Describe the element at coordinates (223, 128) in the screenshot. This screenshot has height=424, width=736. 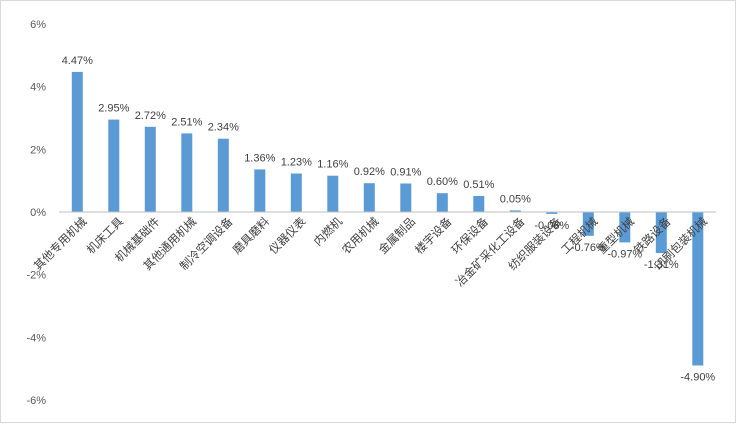
I see `data-label: 2.34%` at that location.